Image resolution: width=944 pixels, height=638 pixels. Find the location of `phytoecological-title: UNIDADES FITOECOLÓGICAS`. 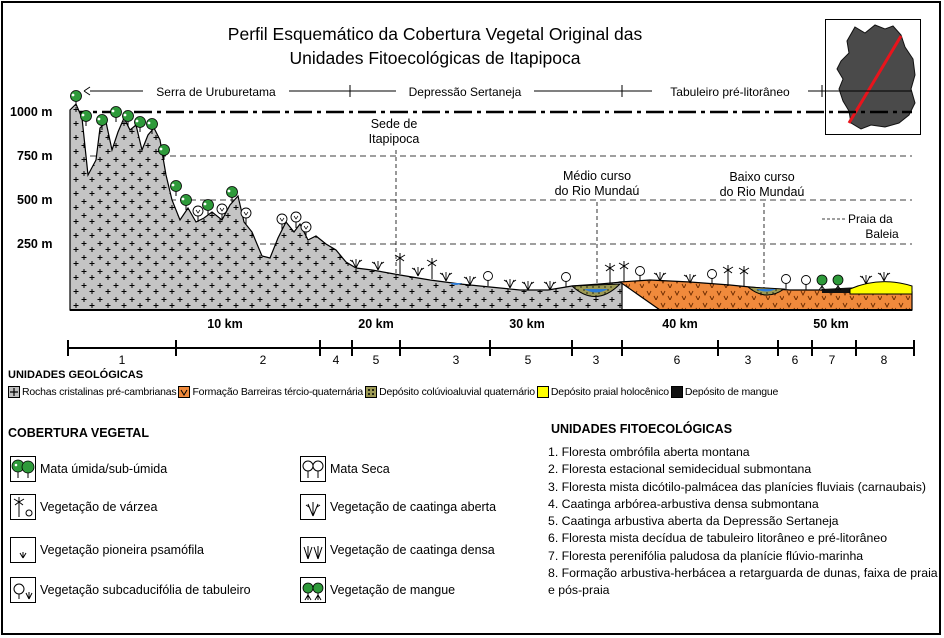

phytoecological-title: UNIDADES FITOECOLÓGICAS is located at coordinates (642, 429).